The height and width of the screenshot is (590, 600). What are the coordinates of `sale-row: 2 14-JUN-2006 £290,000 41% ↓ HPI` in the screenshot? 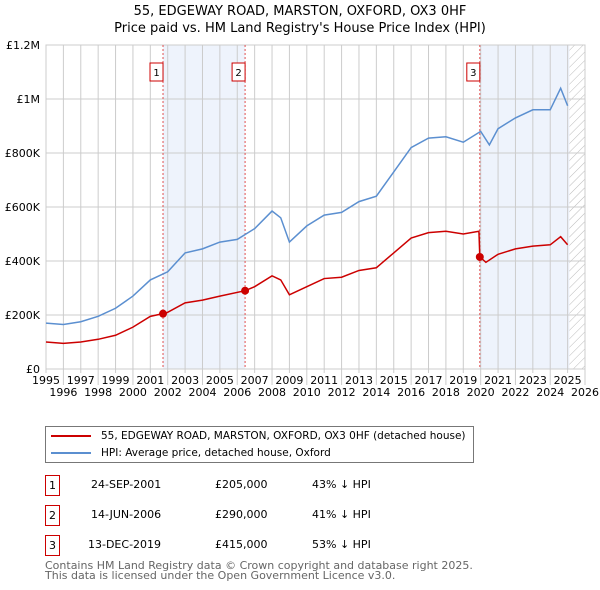 It's located at (245, 515).